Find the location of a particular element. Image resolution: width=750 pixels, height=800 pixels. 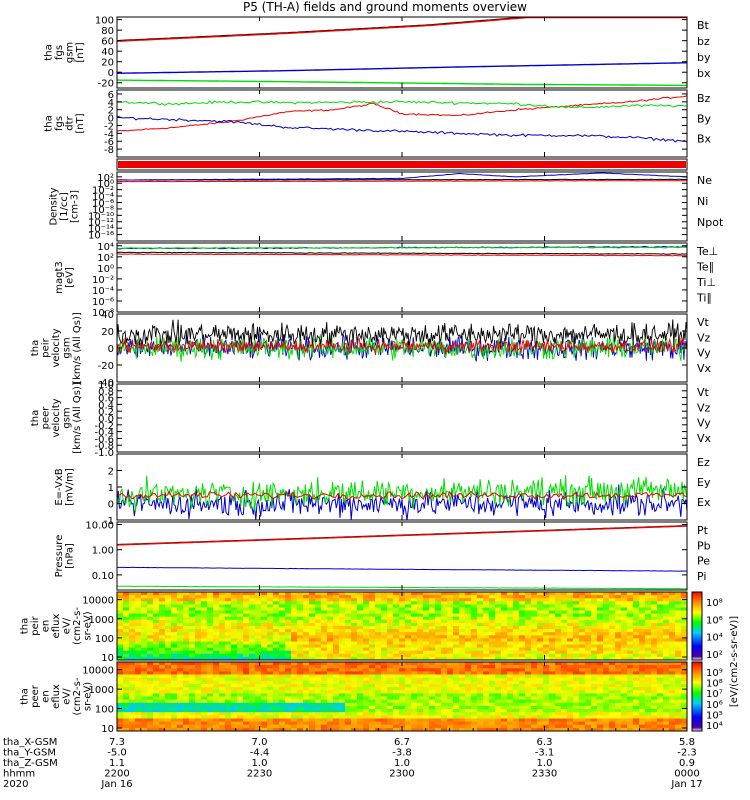

ytick-label: 1000 is located at coordinates (101, 690).